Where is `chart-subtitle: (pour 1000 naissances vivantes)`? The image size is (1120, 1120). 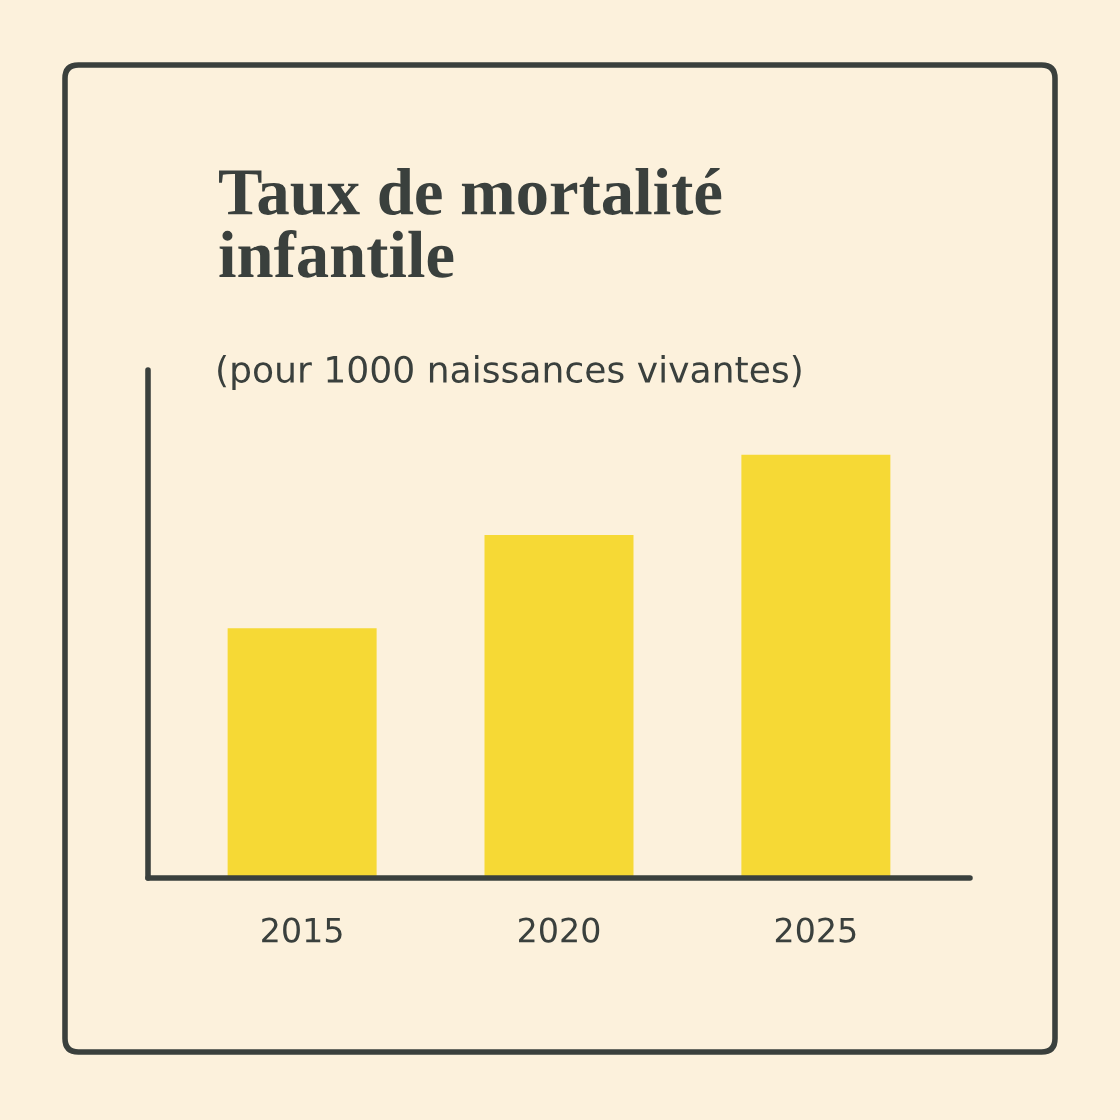 chart-subtitle: (pour 1000 naissances vivantes) is located at coordinates (509, 372).